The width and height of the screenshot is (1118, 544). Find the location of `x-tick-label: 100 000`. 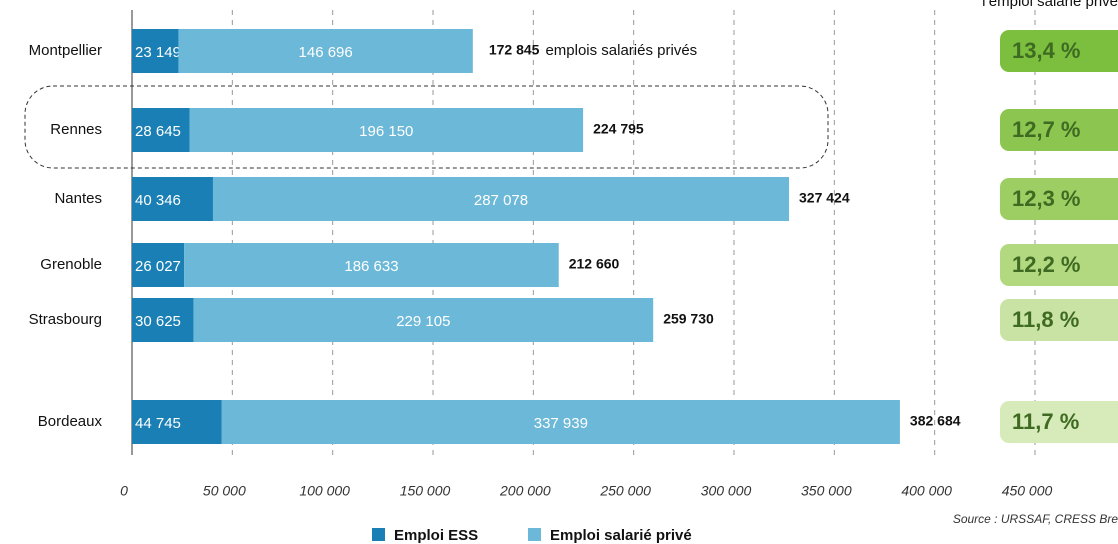

x-tick-label: 100 000 is located at coordinates (324, 491).